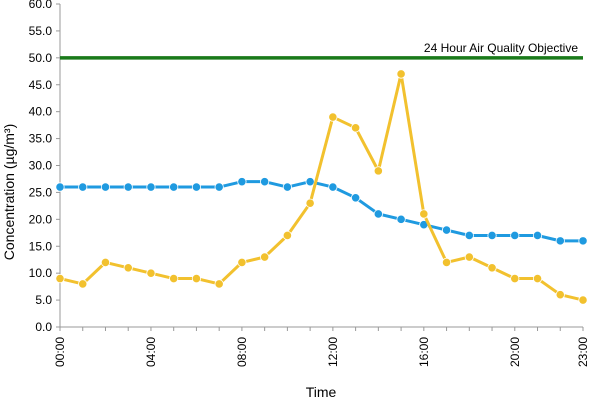 This screenshot has width=600, height=400. Describe the element at coordinates (321, 392) in the screenshot. I see `x-axis-title: Time` at that location.